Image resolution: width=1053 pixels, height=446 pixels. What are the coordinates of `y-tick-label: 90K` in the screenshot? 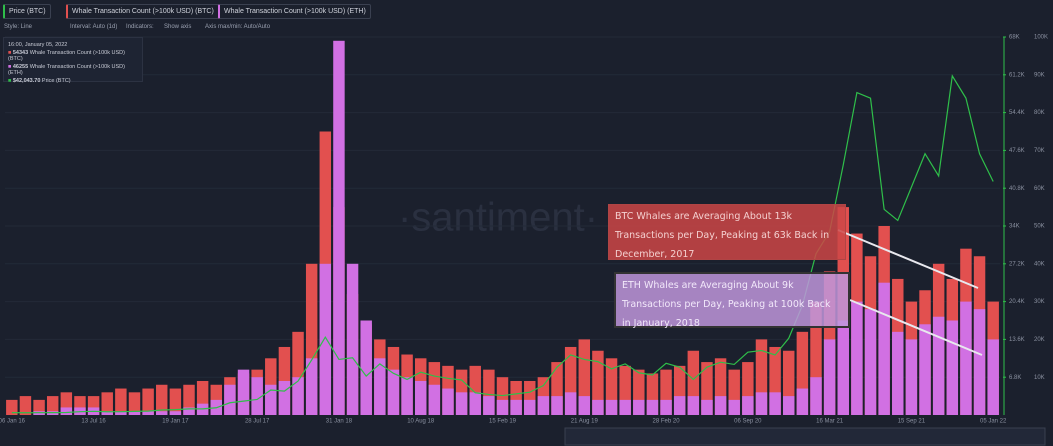 It's located at (1039, 75).